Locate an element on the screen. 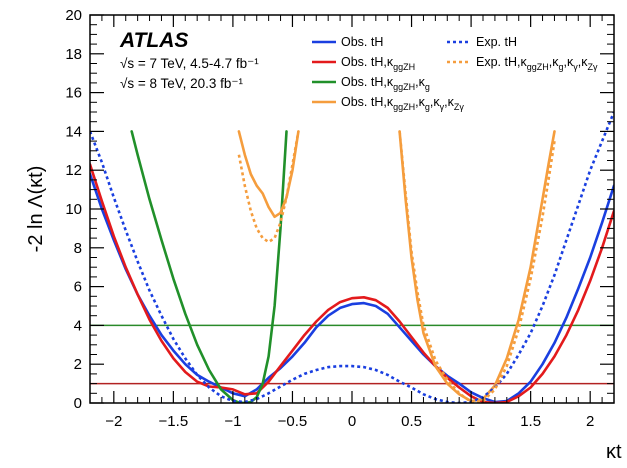 The image size is (627, 468). y-tick-label: 12 is located at coordinates (73, 170).